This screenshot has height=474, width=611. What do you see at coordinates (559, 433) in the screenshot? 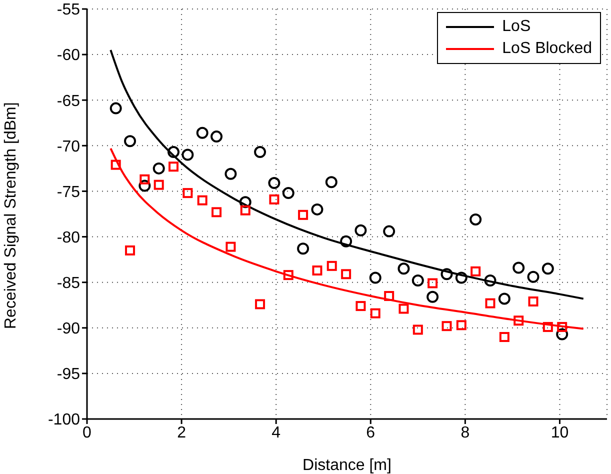
I see `x-tick-label: 10` at bounding box center [559, 433].